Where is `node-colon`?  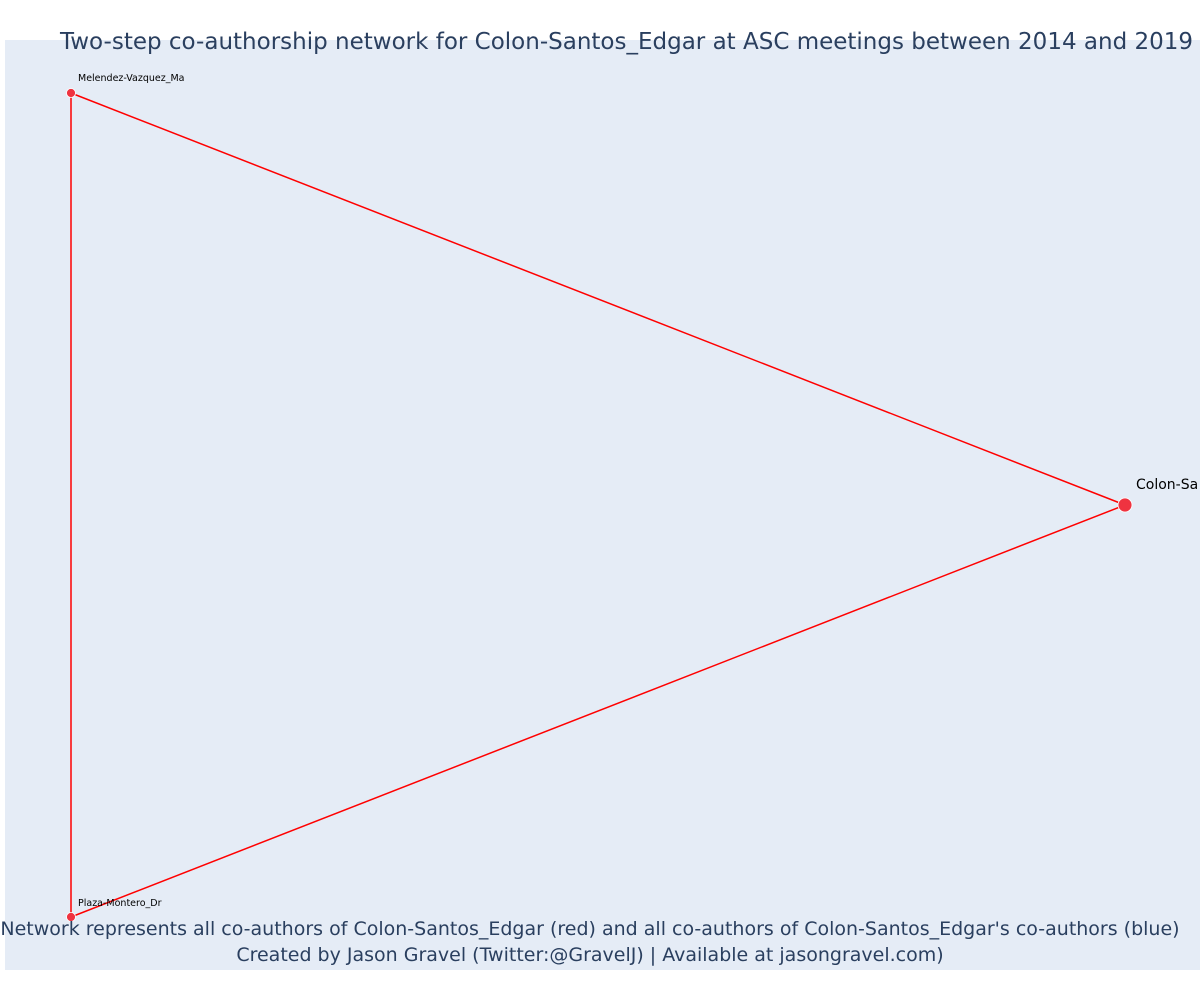
node-colon is located at coordinates (1125, 505).